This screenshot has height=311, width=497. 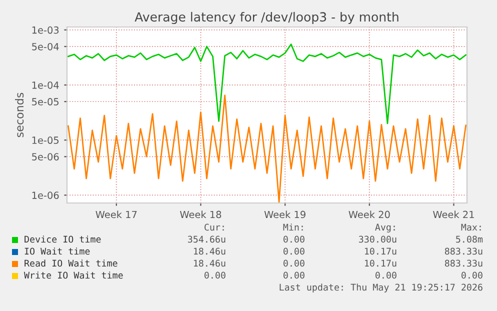 I want to click on y-tick-label: 1e-05, so click(x=45, y=140).